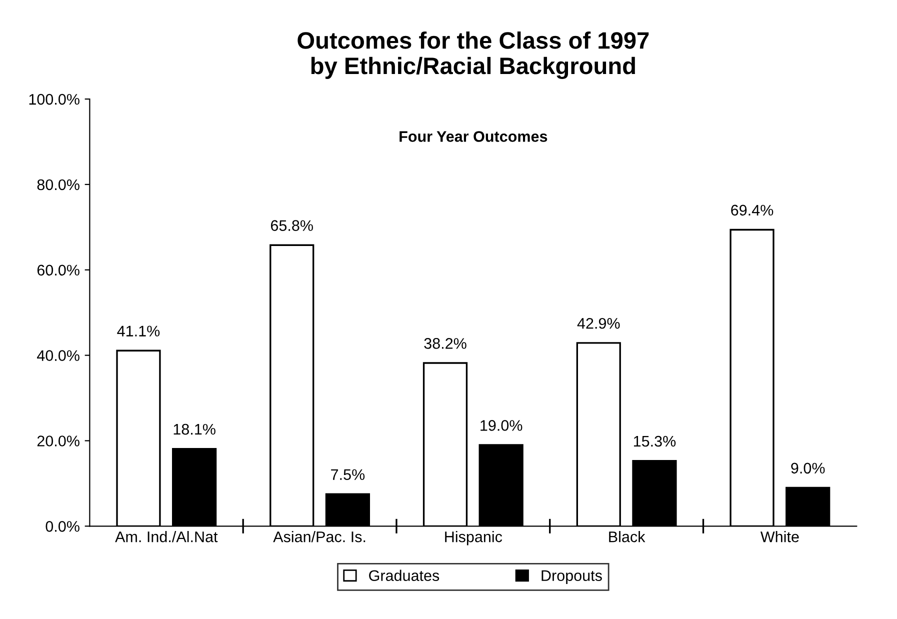  I want to click on text: 38.2%, so click(445, 343).